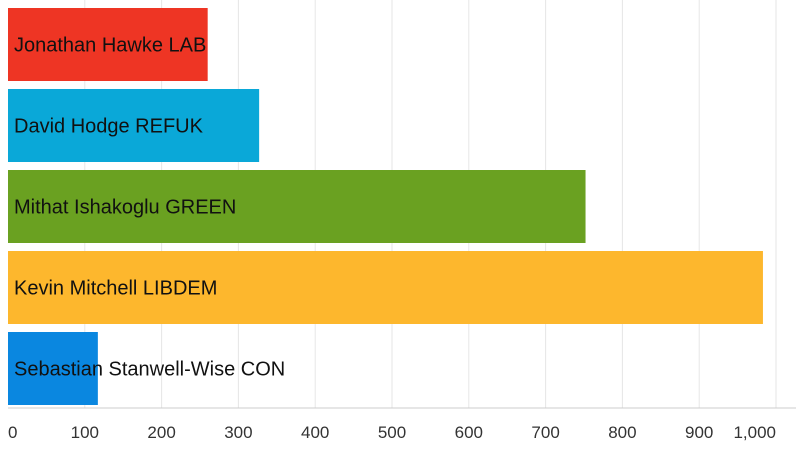  Describe the element at coordinates (469, 432) in the screenshot. I see `x-tick-label: 600` at that location.